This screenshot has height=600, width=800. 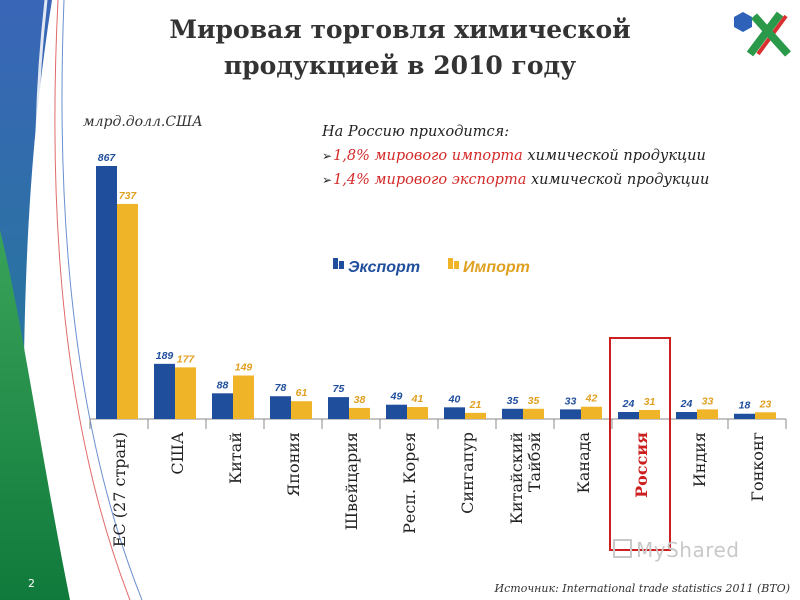 What do you see at coordinates (641, 465) in the screenshot?
I see `category-label: Россия` at bounding box center [641, 465].